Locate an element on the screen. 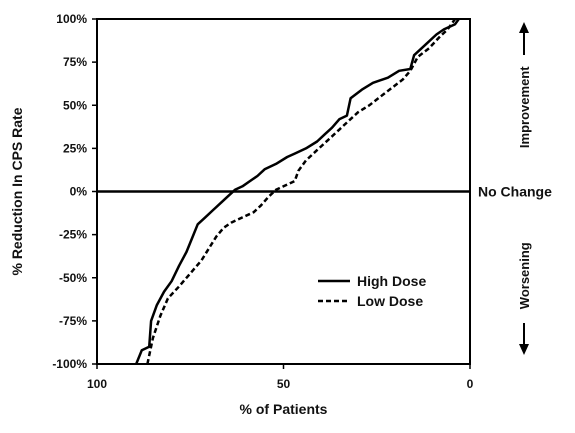 The image size is (575, 433). y-tick-label: 50% is located at coordinates (75, 105).